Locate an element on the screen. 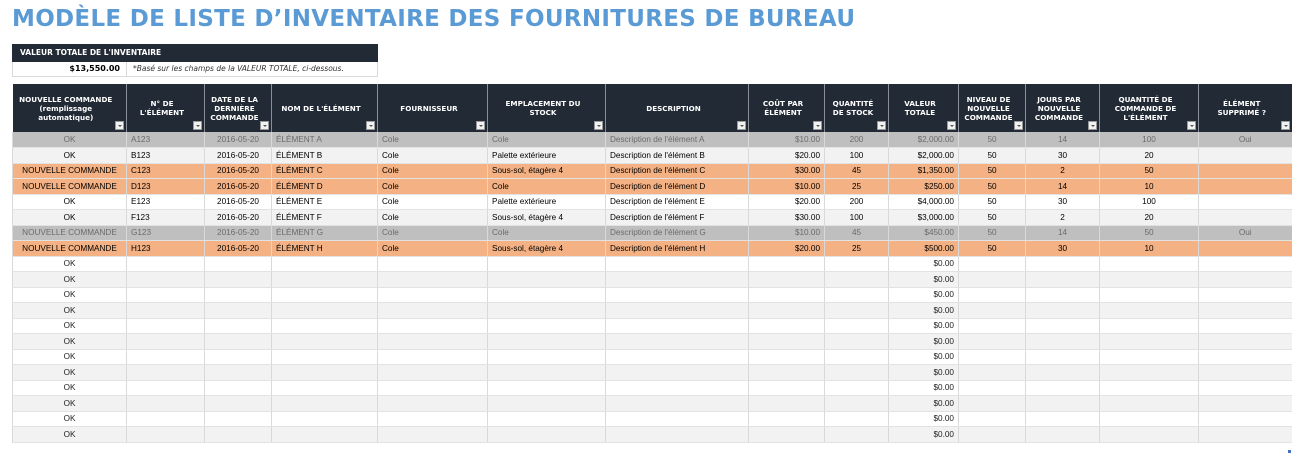  item-name-cell: ÉLÉMENT B is located at coordinates (324, 155).